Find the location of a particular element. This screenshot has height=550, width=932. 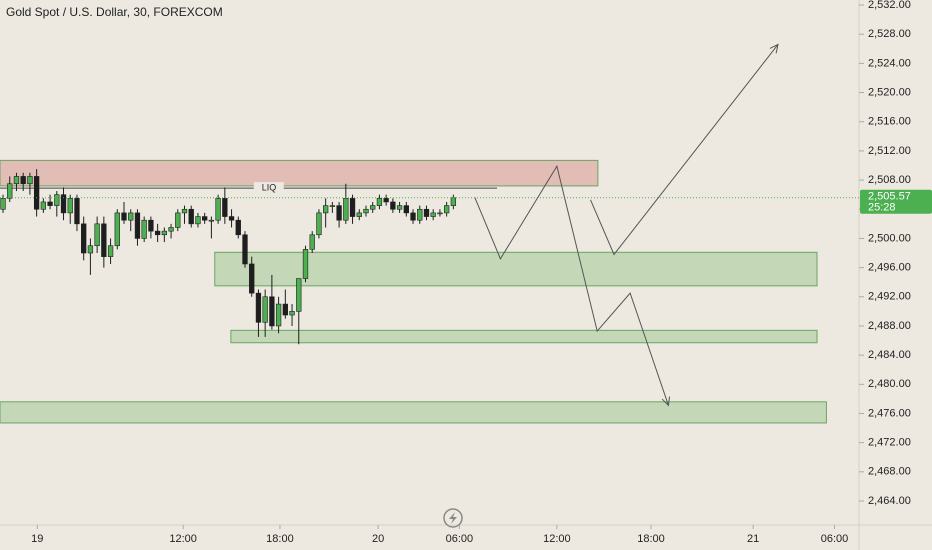

y-tick-label: 2,480.00 is located at coordinates (889, 384).